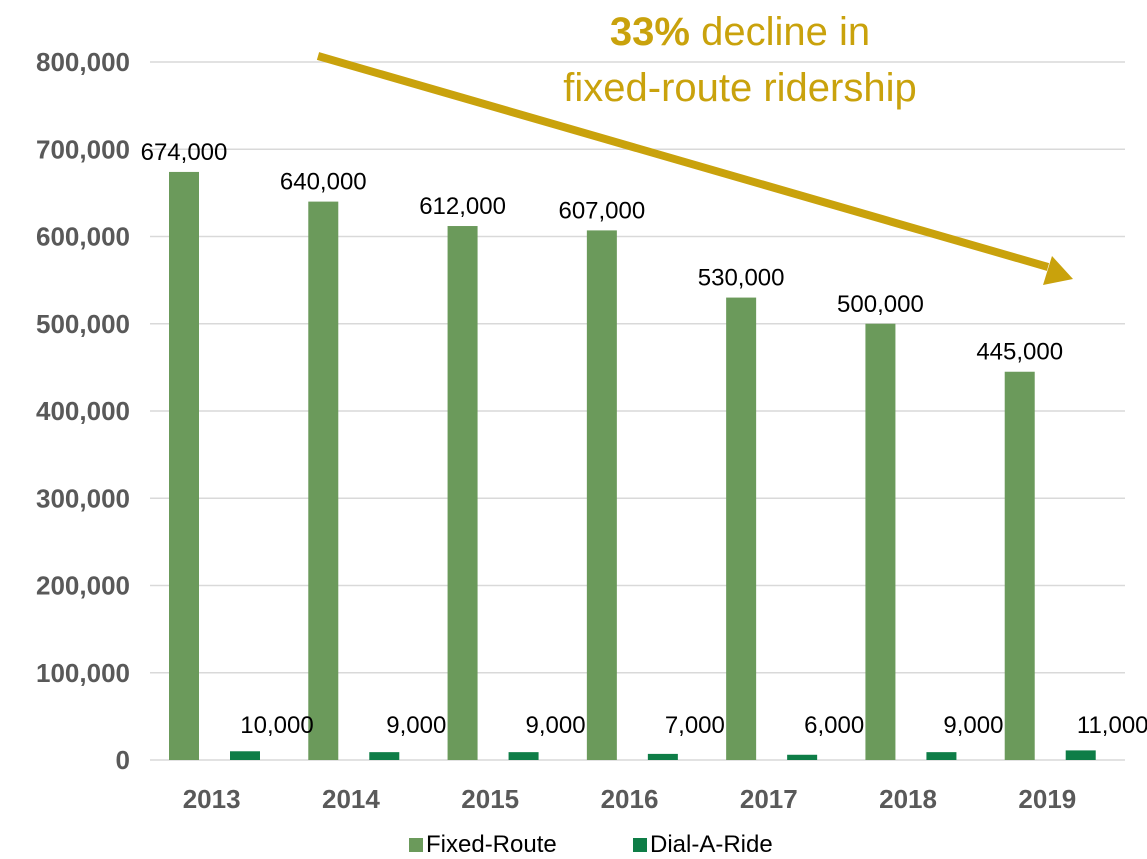  Describe the element at coordinates (711, 844) in the screenshot. I see `legend-label-dial-a-ride: Dial-A-Ride` at that location.